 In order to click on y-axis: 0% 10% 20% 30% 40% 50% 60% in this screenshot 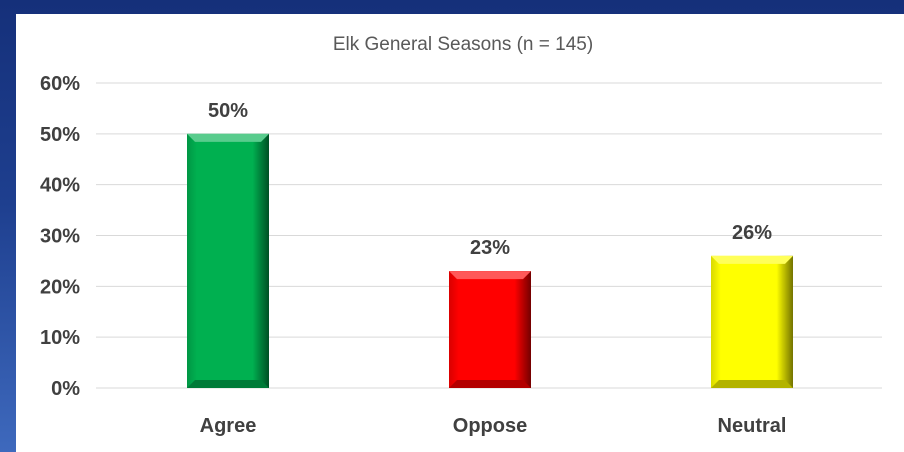, I will do `click(60, 236)`.